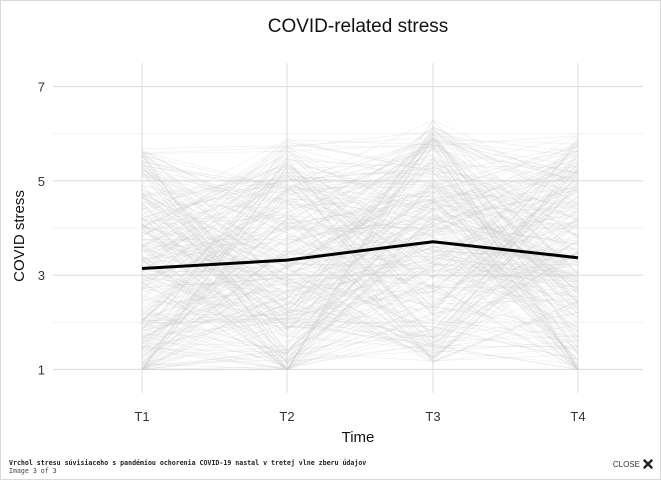 Image resolution: width=661 pixels, height=480 pixels. What do you see at coordinates (359, 416) in the screenshot?
I see `x-tick-labels: T1 T2 T3 T4` at bounding box center [359, 416].